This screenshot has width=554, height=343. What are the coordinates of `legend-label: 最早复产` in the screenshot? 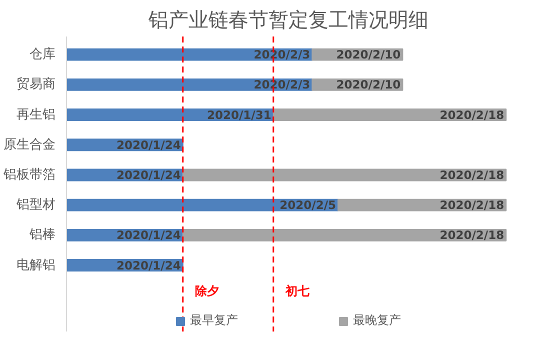 It's located at (214, 320).